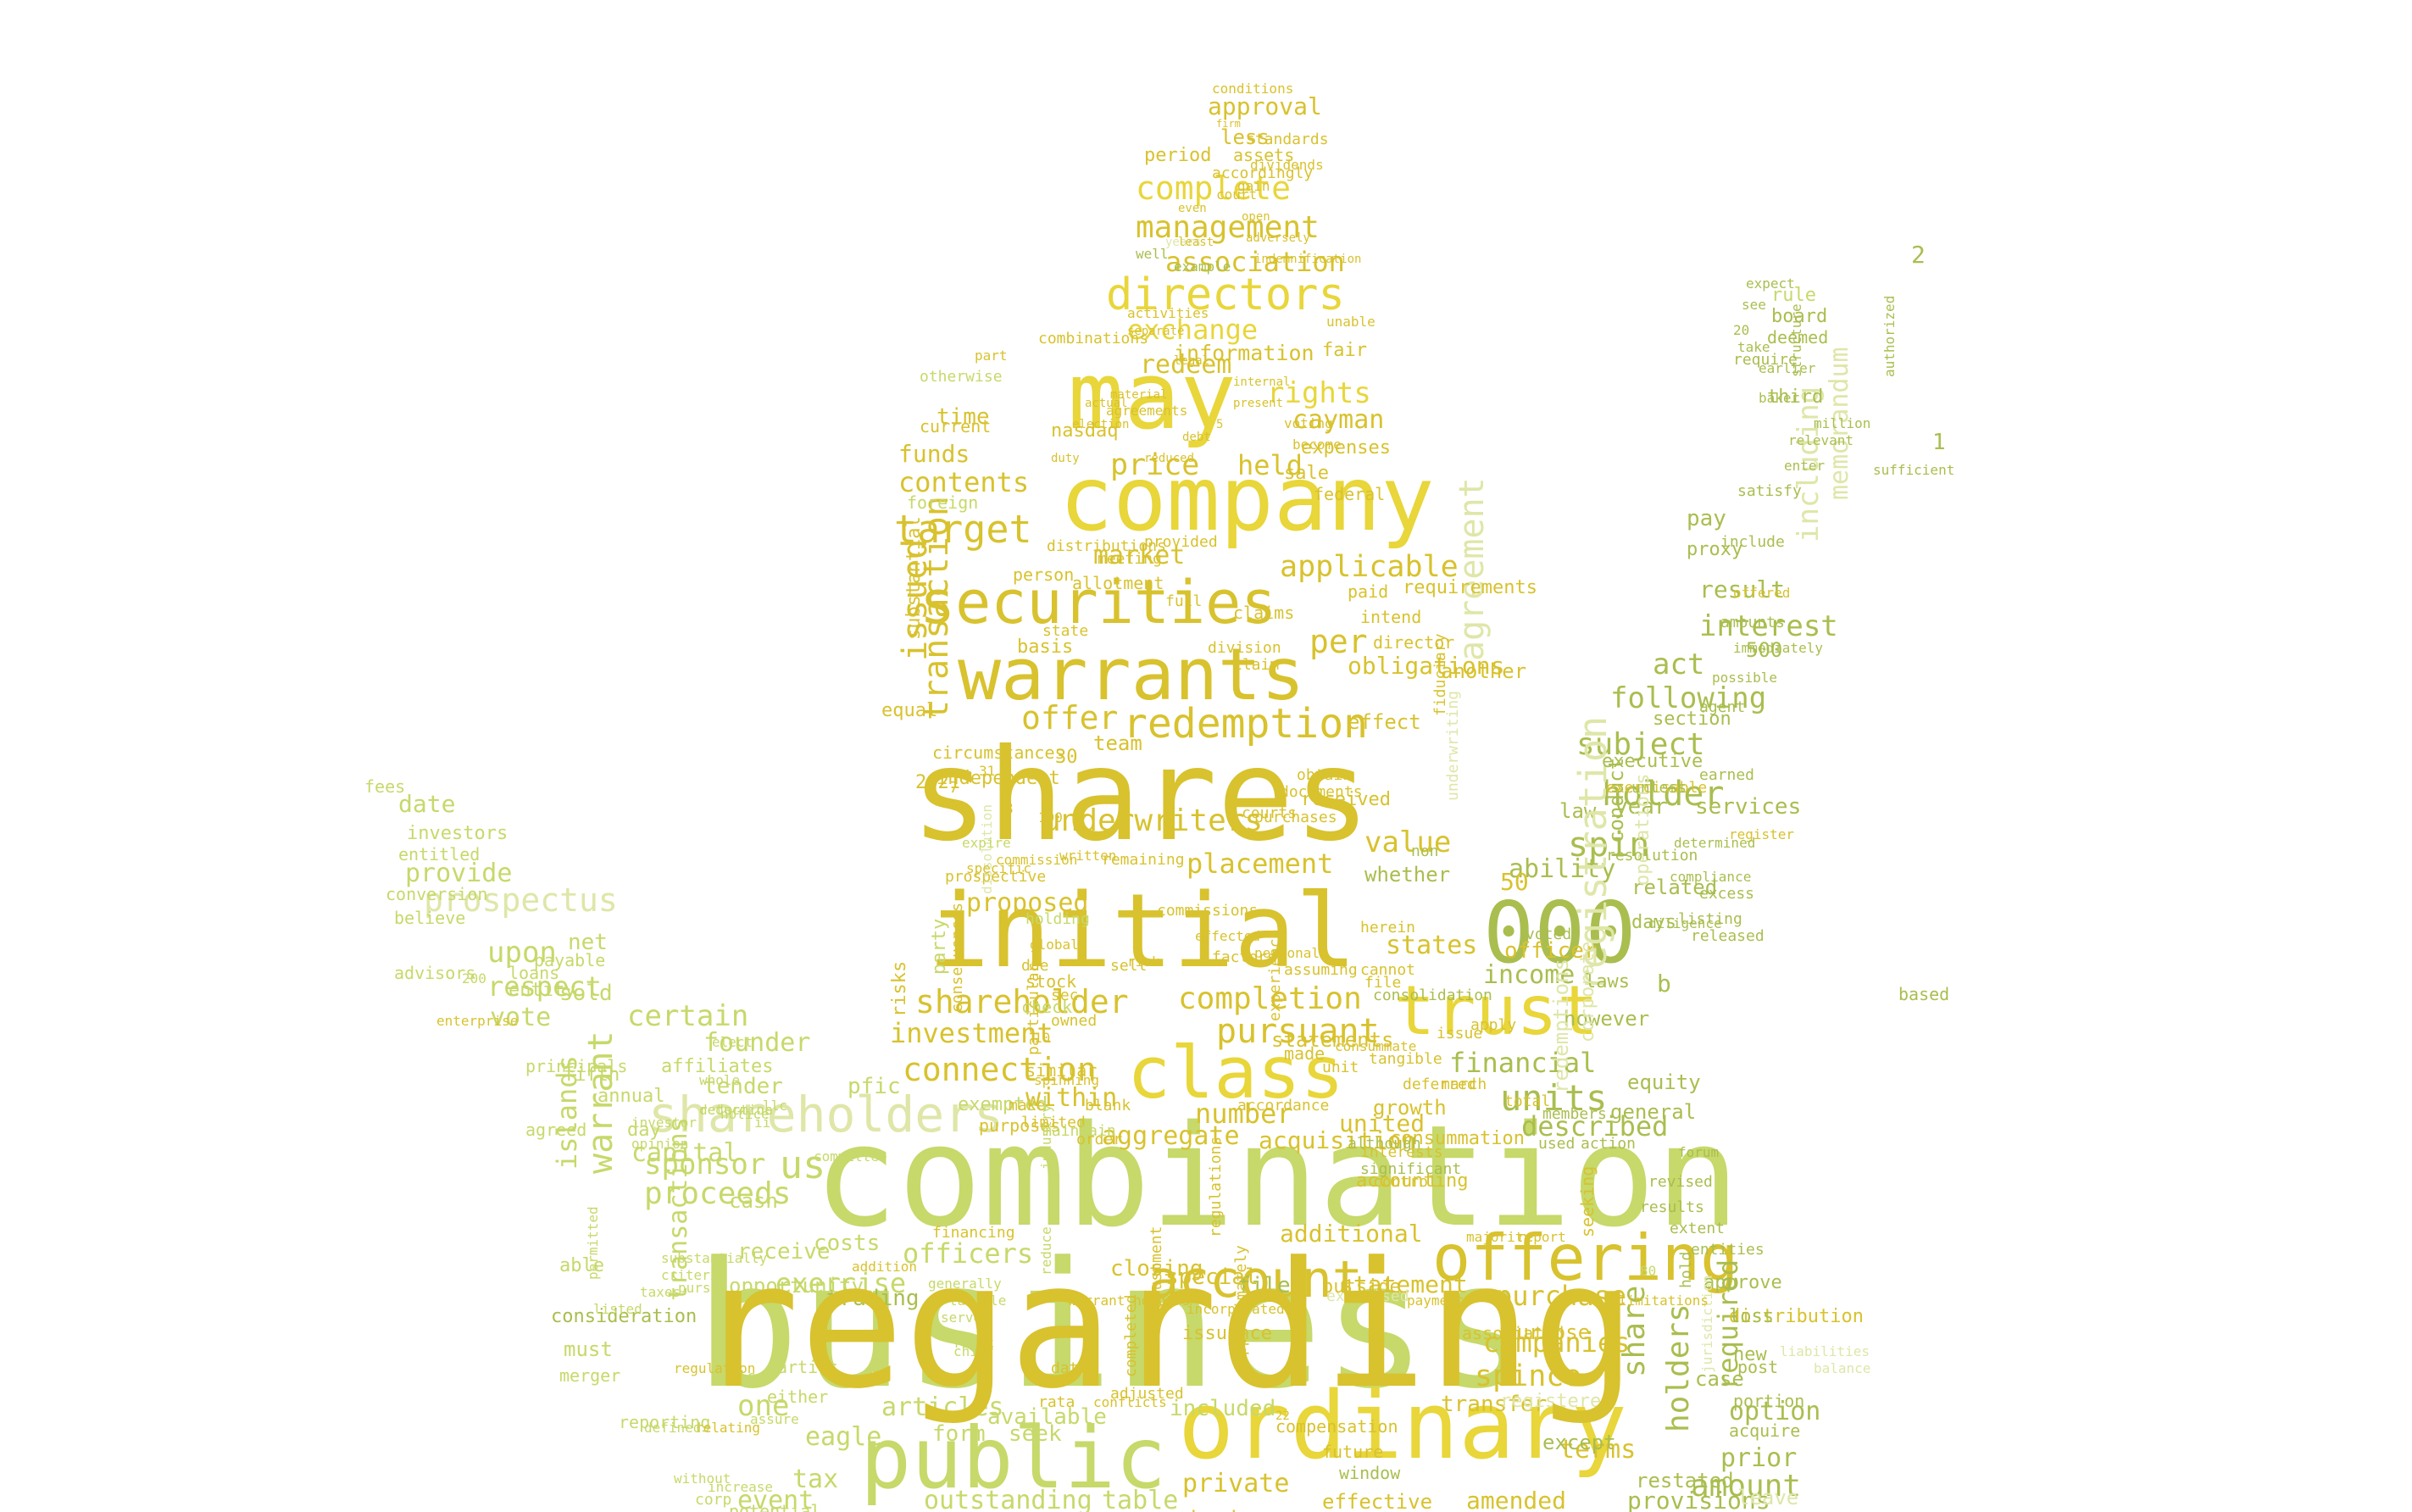  Describe the element at coordinates (998, 779) in the screenshot. I see `cloud-word: independent` at that location.